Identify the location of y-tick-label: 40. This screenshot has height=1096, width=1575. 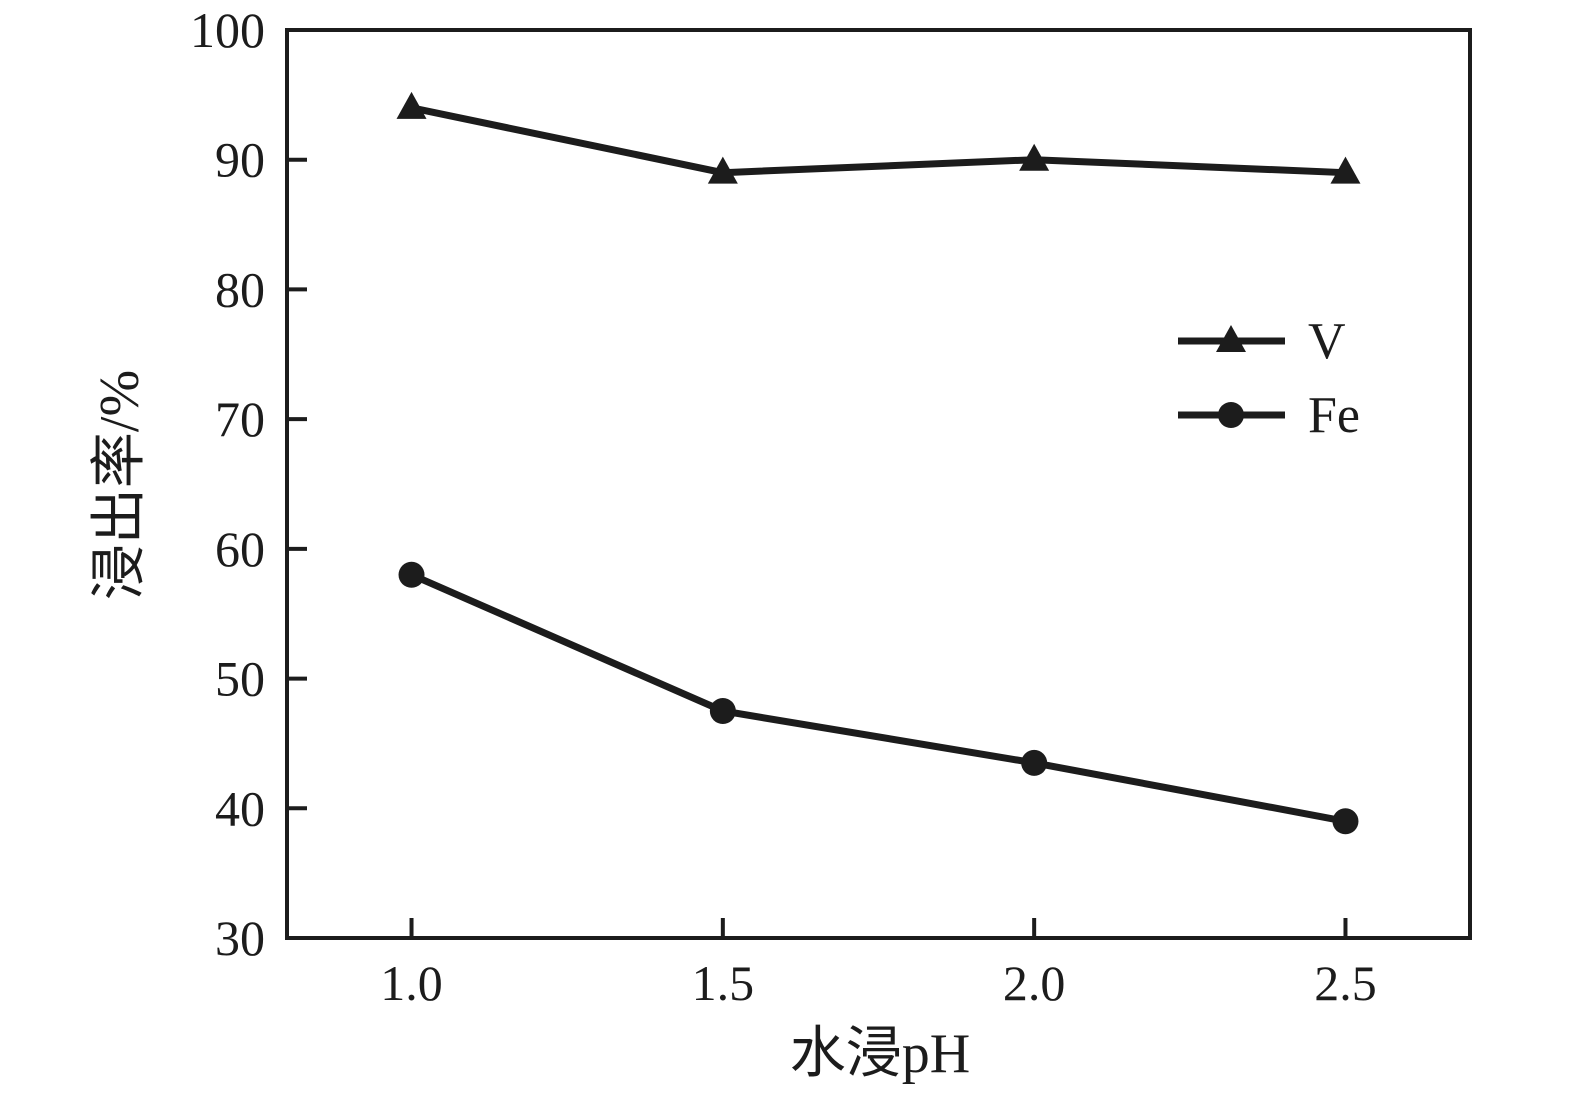
(240, 808).